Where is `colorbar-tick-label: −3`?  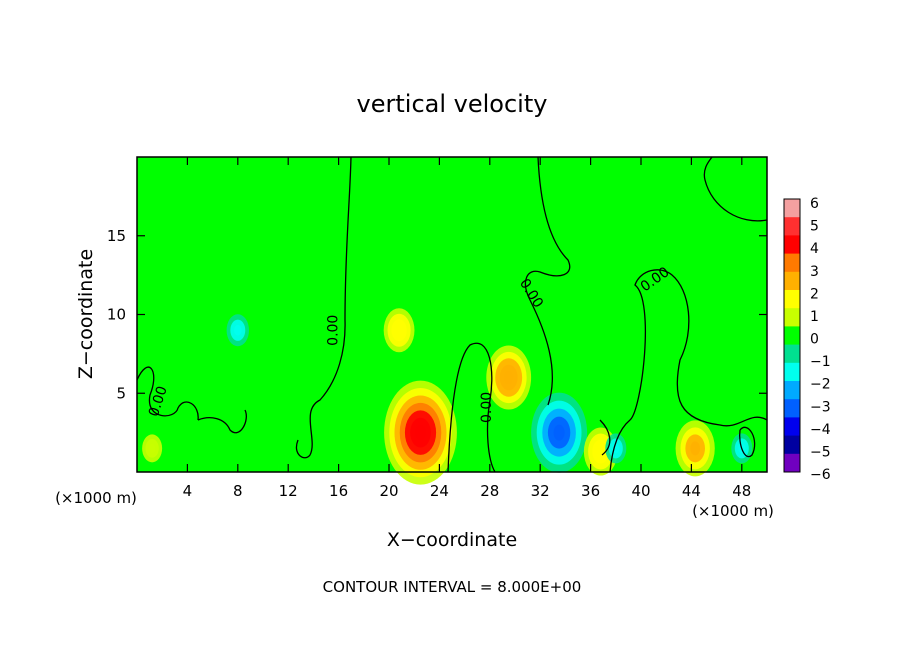 colorbar-tick-label: −3 is located at coordinates (820, 407).